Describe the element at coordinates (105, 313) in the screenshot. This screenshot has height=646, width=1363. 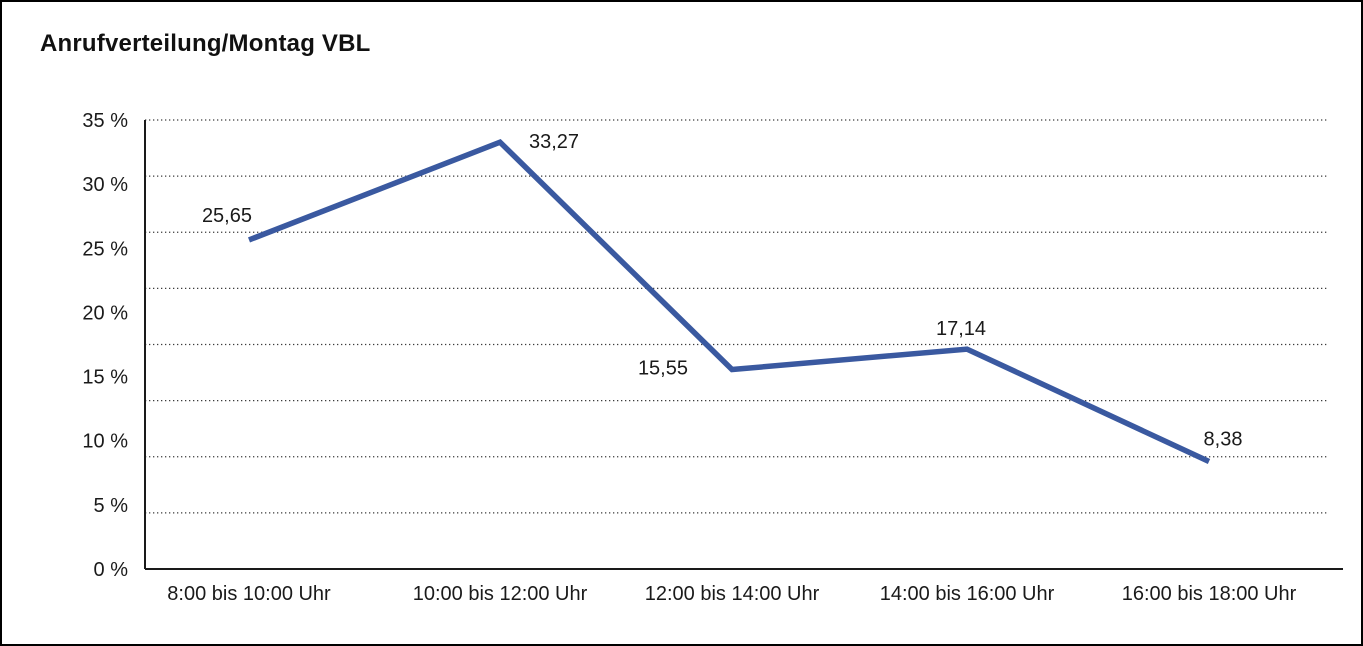
I see `y-axis-tick-label: 20 %` at that location.